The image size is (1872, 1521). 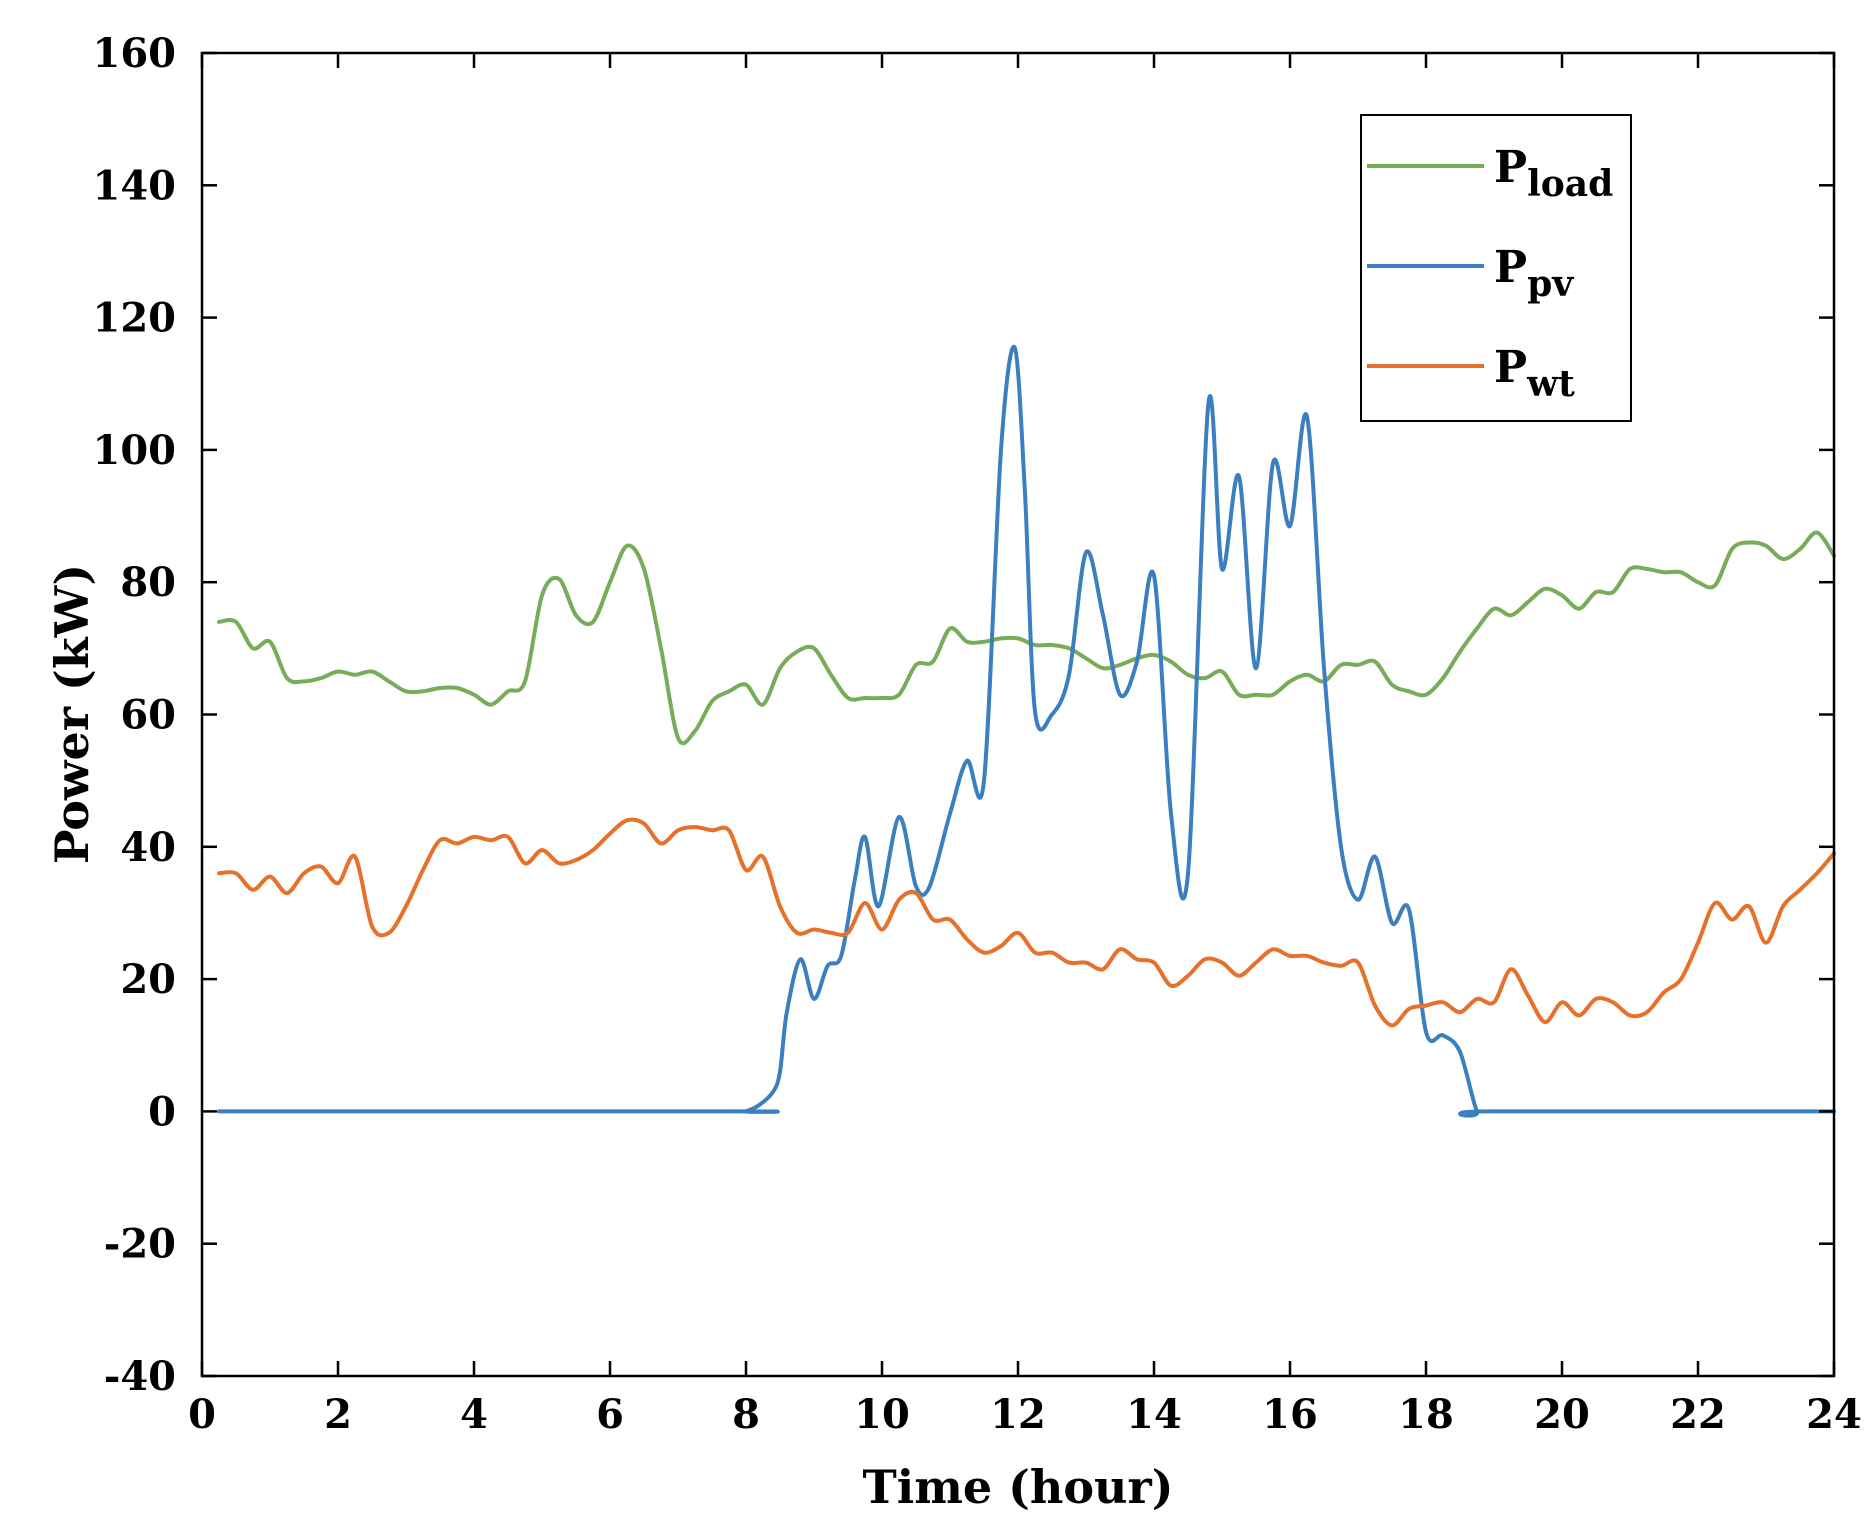 What do you see at coordinates (1026, 638) in the screenshot?
I see `series-line-load` at bounding box center [1026, 638].